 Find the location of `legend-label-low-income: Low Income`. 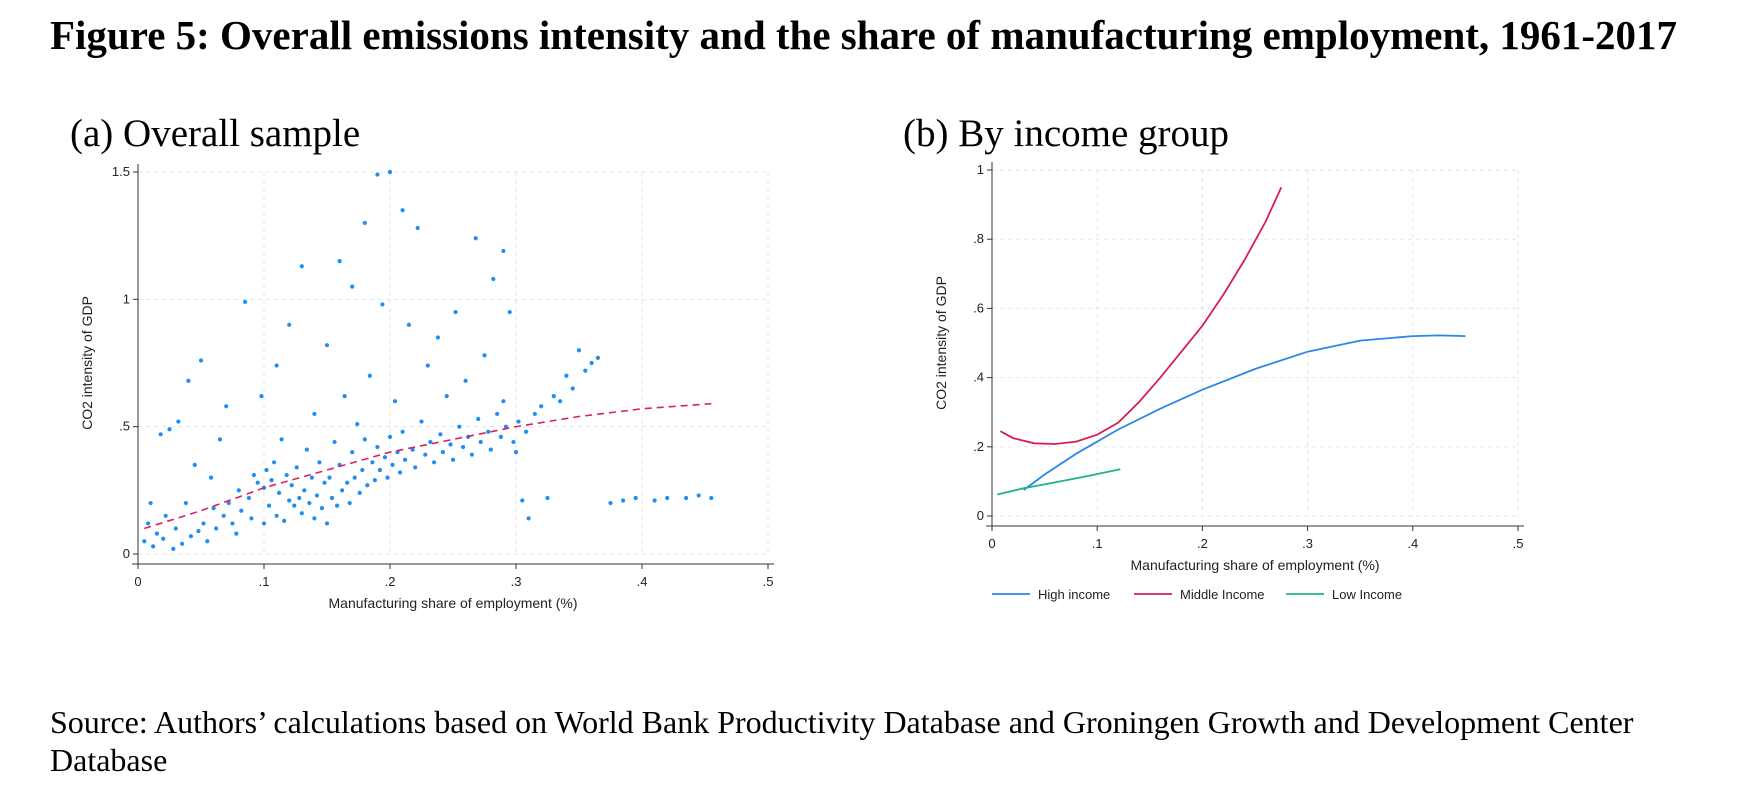

legend-label-low-income: Low Income is located at coordinates (1367, 594).